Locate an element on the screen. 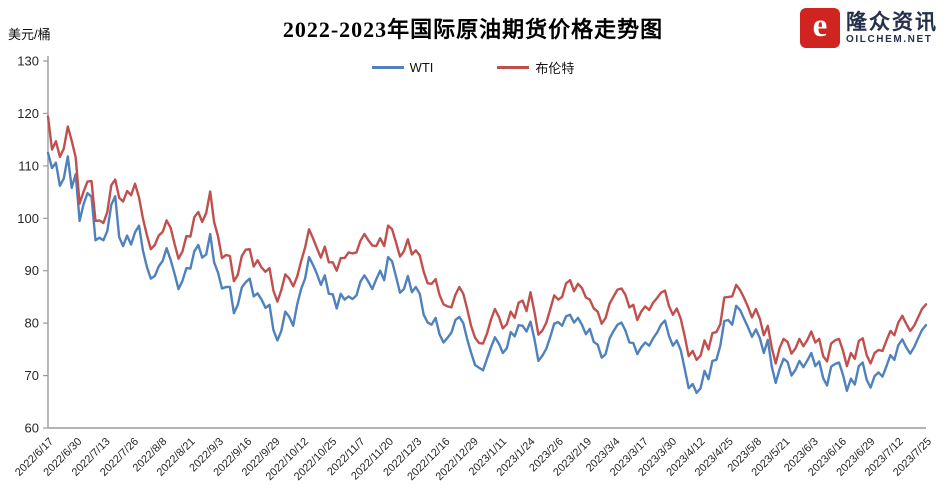 This screenshot has height=495, width=946. legend-item-wti: WTI is located at coordinates (402, 67).